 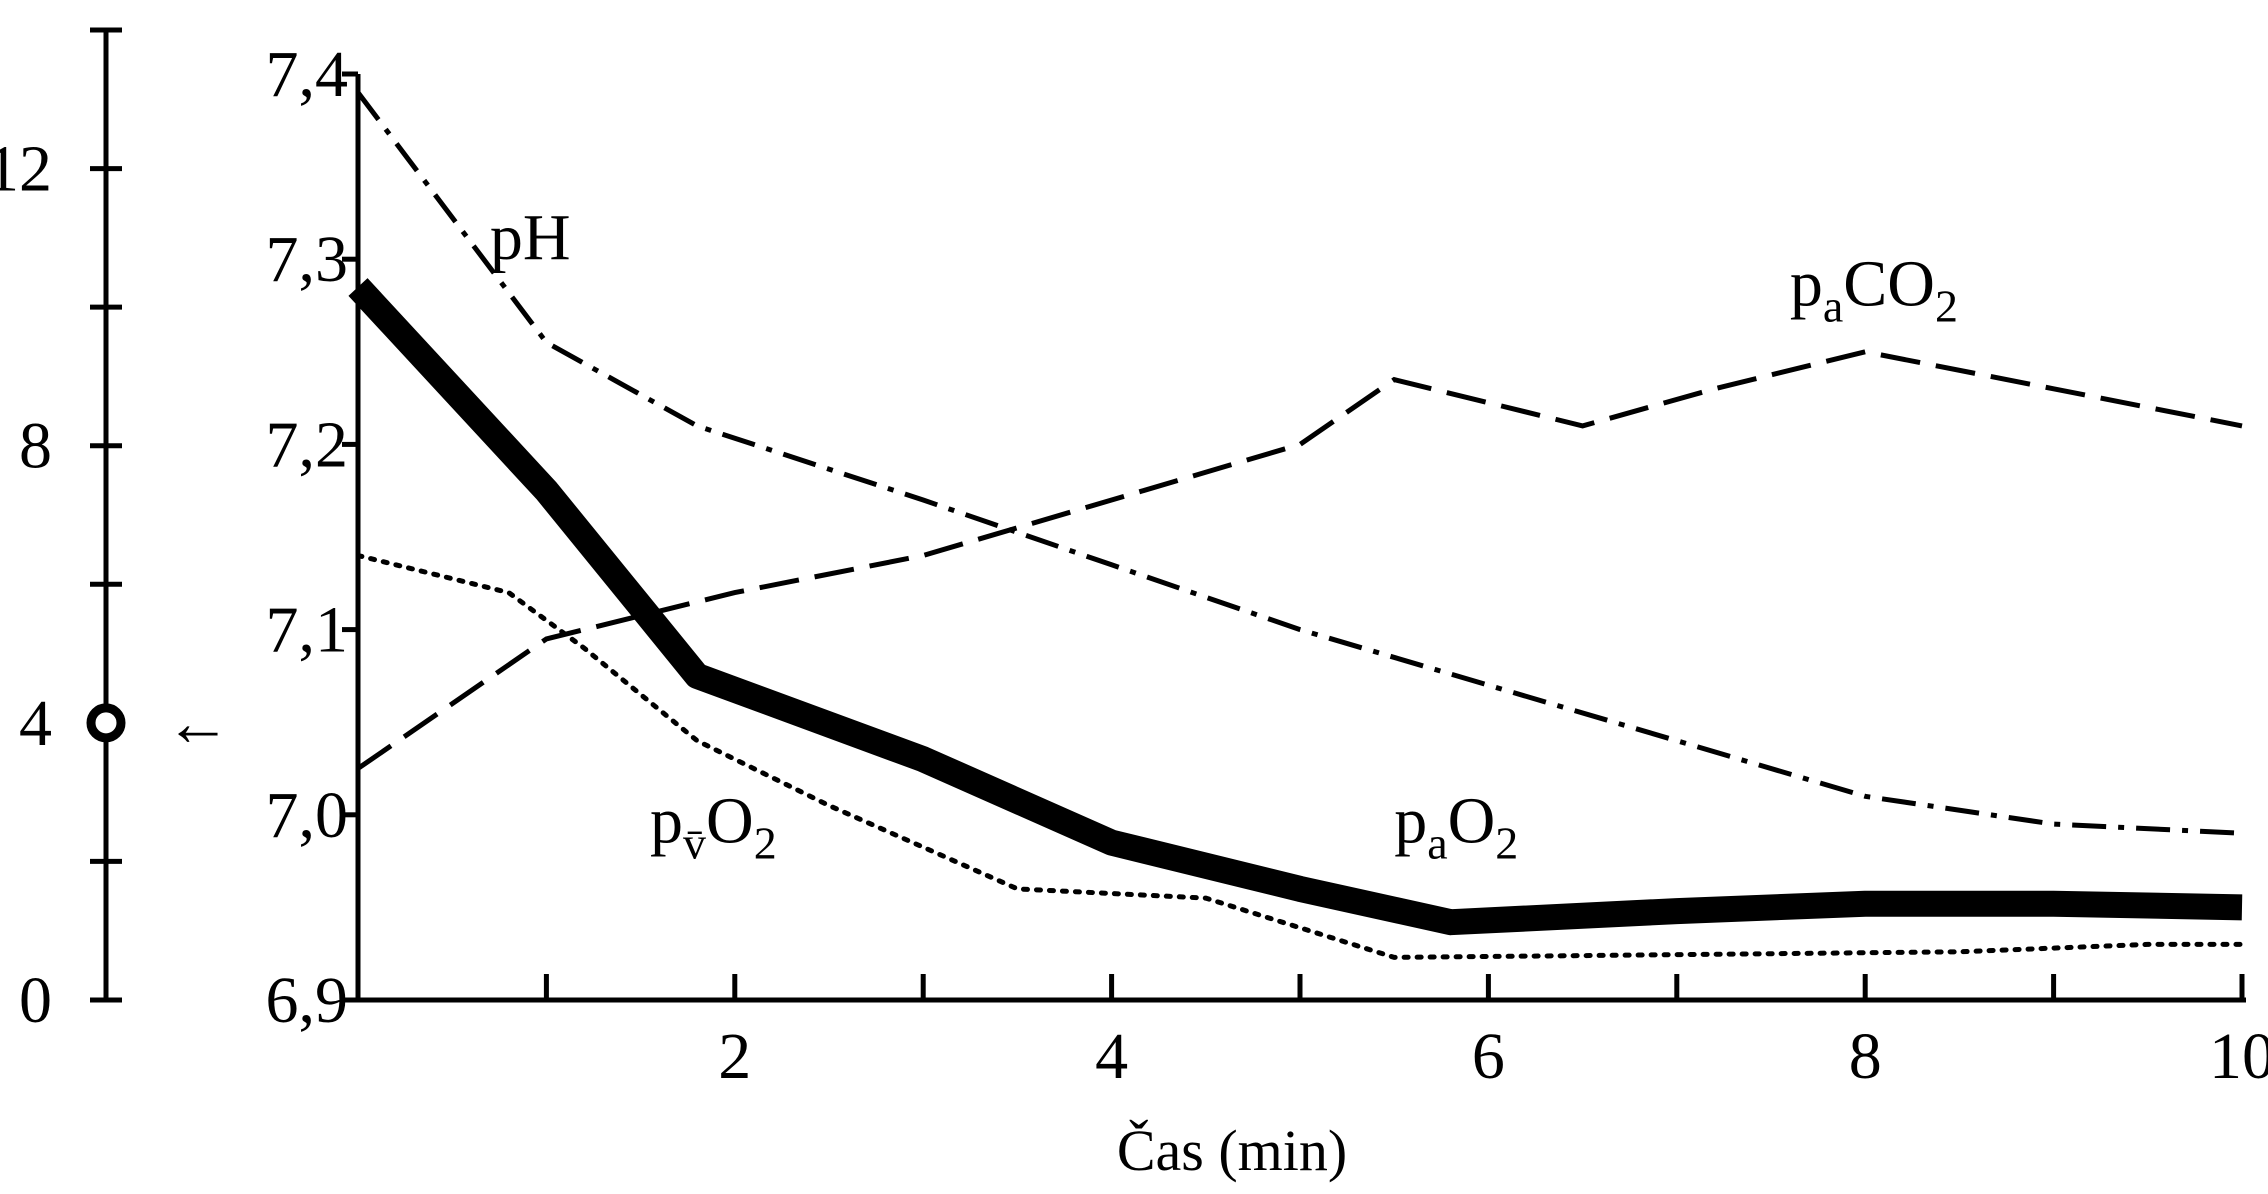 I want to click on x-axis-tick-label: 10, so click(x=2238, y=1056).